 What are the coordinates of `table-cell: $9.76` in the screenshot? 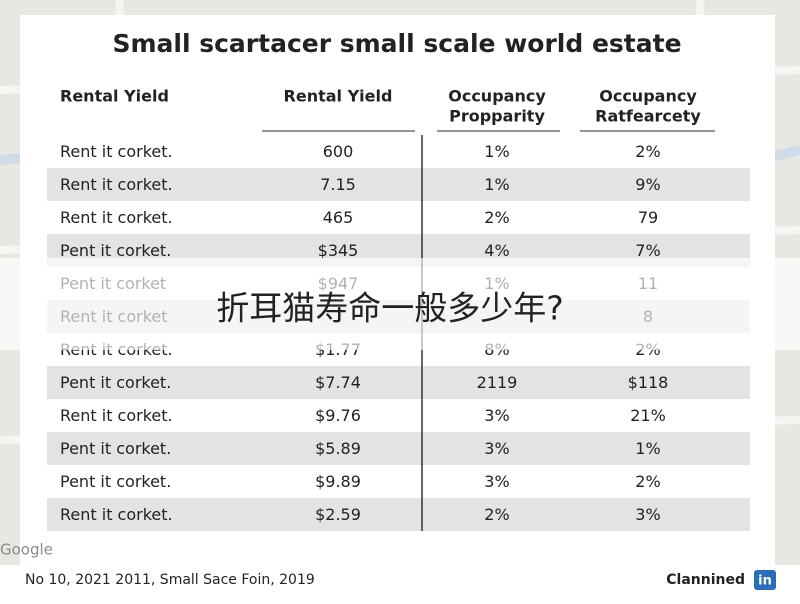 It's located at (338, 415).